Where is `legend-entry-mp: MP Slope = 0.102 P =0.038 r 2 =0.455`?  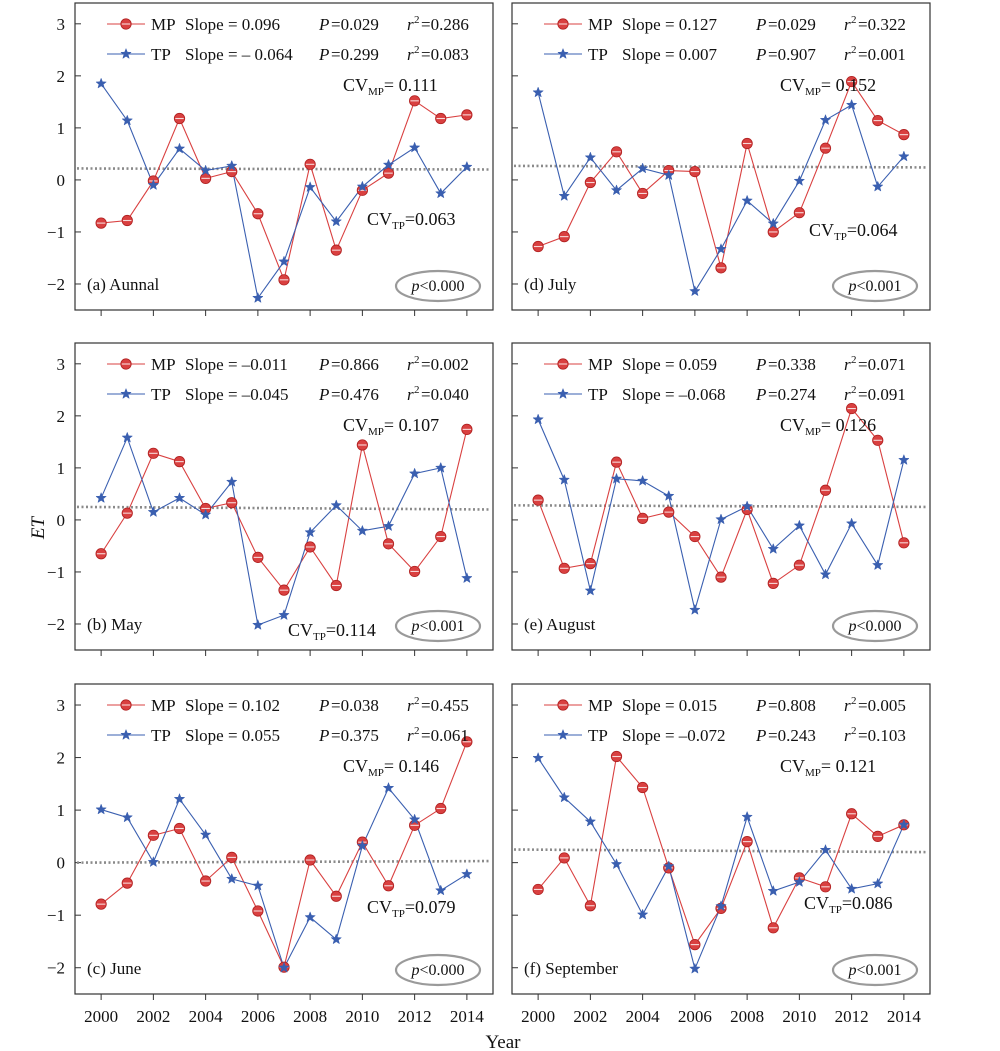 legend-entry-mp: MP Slope = 0.102 P =0.038 r 2 =0.455 is located at coordinates (288, 705).